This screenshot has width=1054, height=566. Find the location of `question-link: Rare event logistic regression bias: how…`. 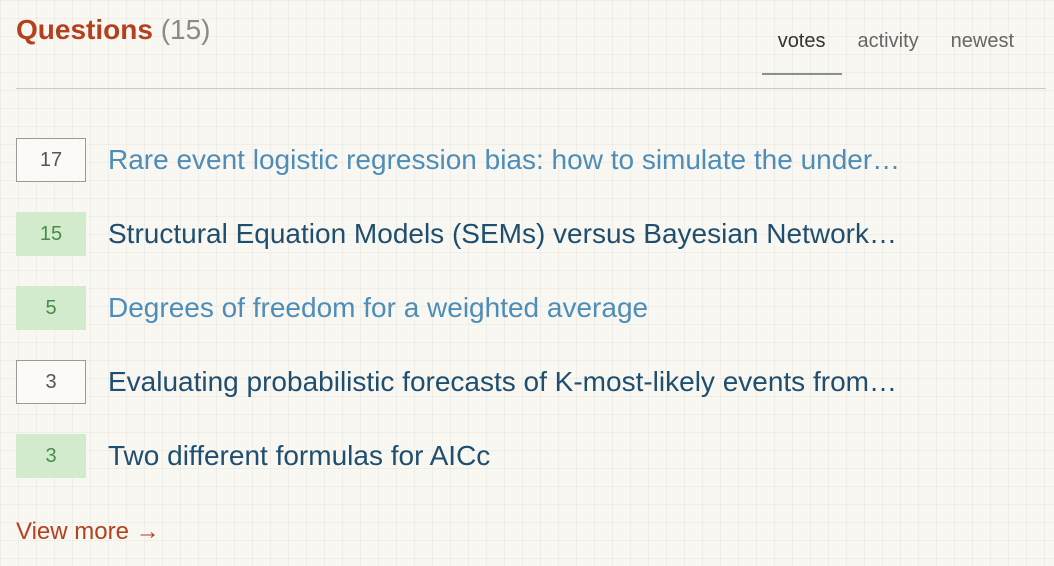

question-link: Rare event logistic regression bias: how… is located at coordinates (504, 159).